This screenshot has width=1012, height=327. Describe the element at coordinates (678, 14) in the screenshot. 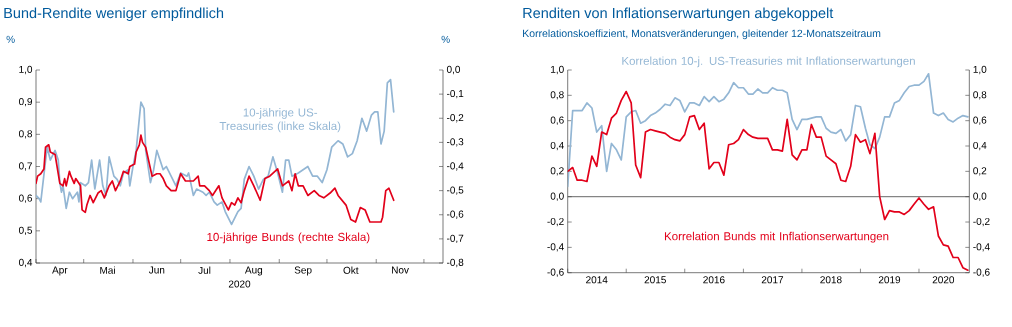

I see `chart-title: Renditen von Inflationserwartungen abgekoppelt` at that location.